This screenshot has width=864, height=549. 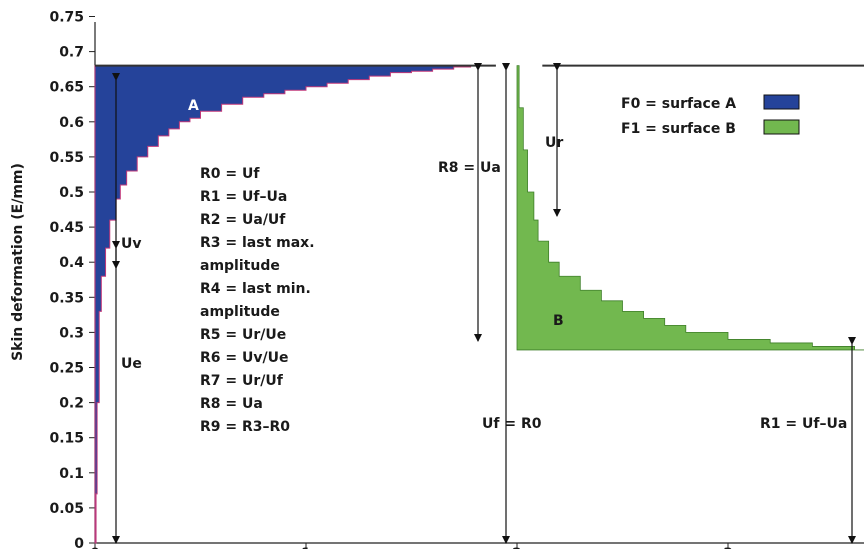 I want to click on area-b-label: B, so click(x=558, y=321).